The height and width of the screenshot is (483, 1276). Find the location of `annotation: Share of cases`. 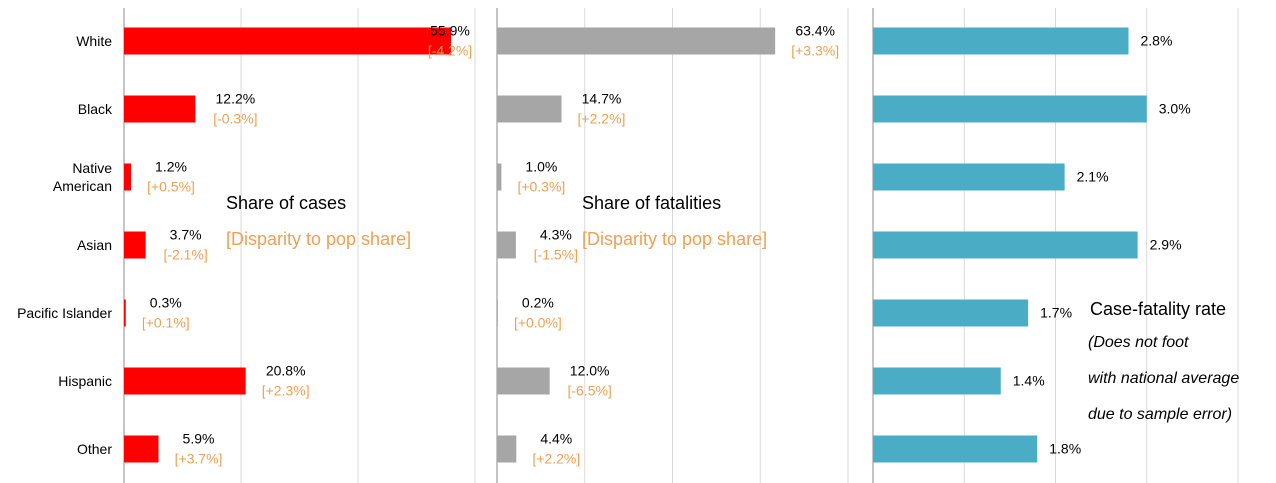

annotation: Share of cases is located at coordinates (286, 203).